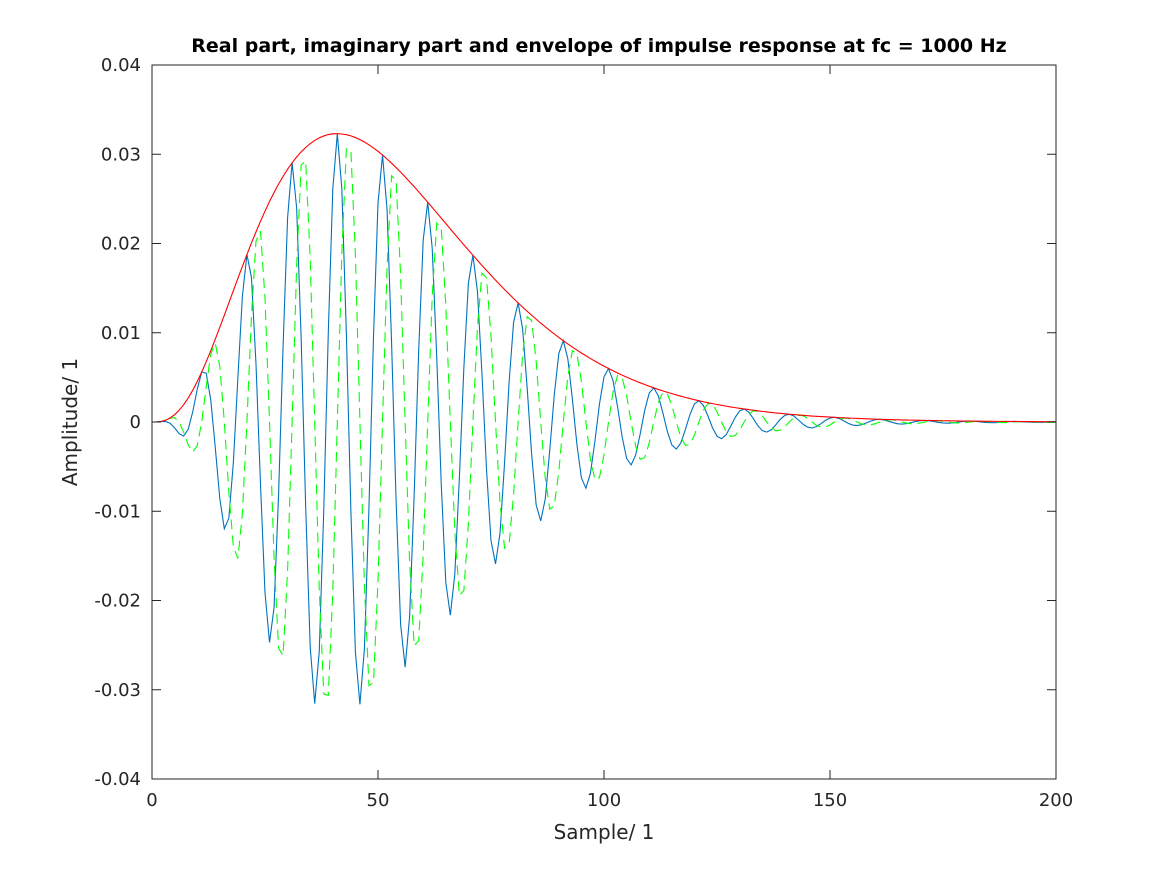 Image resolution: width=1167 pixels, height=879 pixels. What do you see at coordinates (121, 154) in the screenshot?
I see `y-tick-label: 0.03` at bounding box center [121, 154].